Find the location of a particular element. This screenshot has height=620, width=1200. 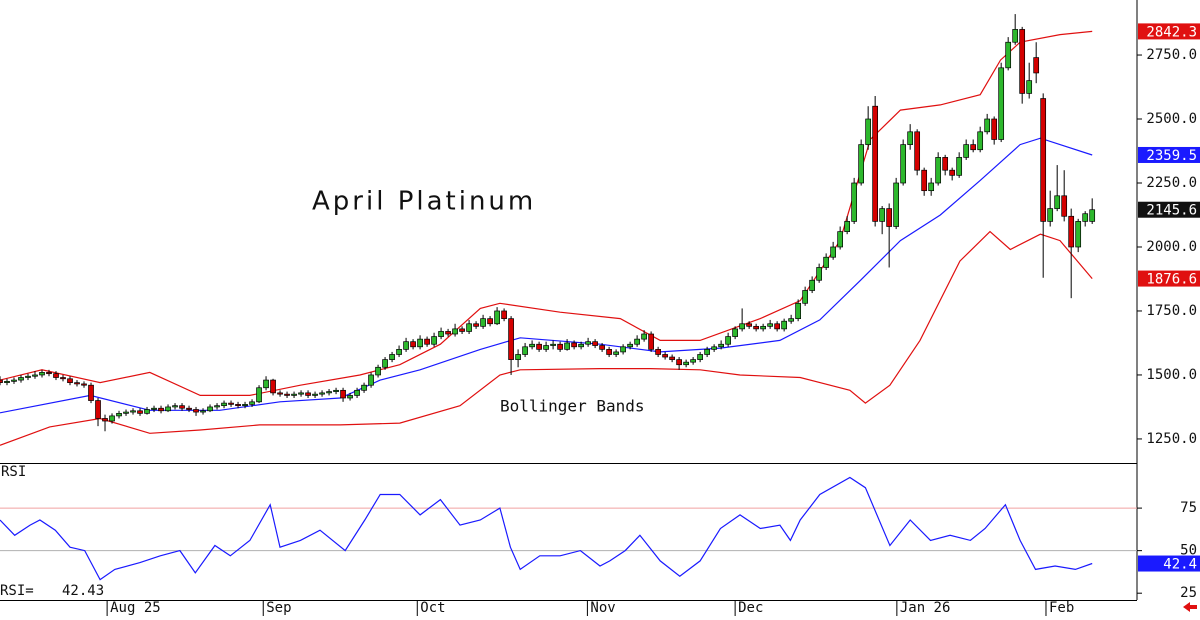

x-tick-label: Nov is located at coordinates (602, 608).